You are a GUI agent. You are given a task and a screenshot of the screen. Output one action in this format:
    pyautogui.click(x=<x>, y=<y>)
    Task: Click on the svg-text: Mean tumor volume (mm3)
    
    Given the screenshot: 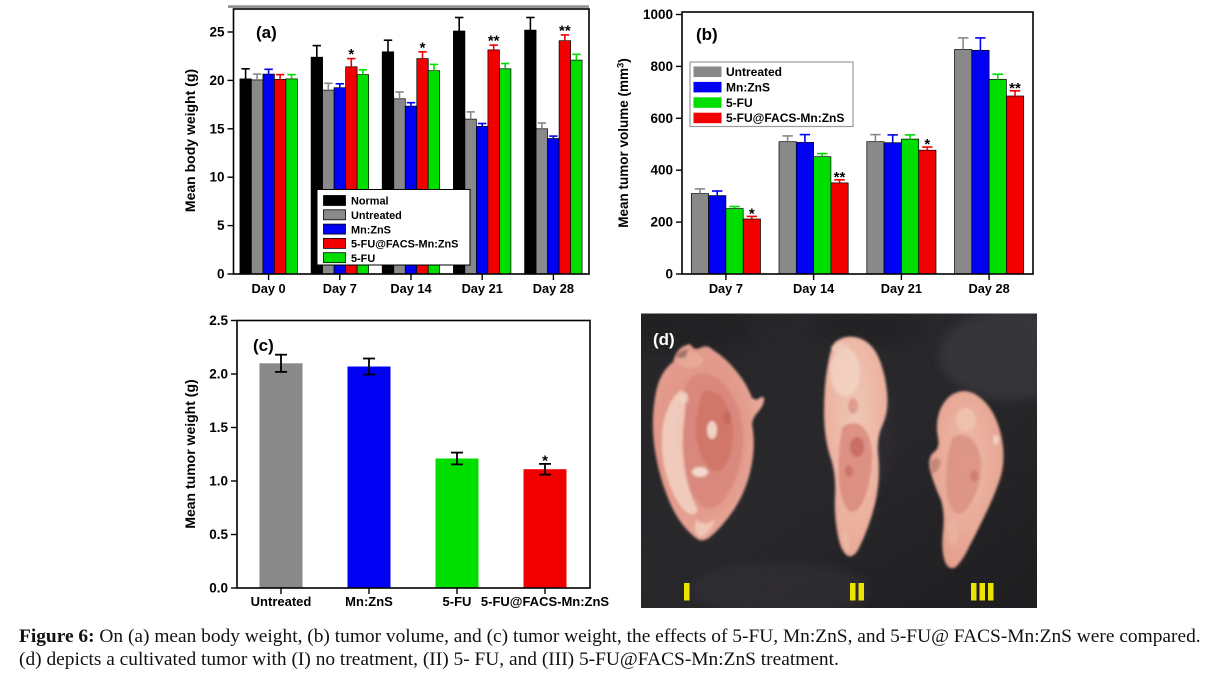 What is the action you would take?
    pyautogui.click(x=624, y=143)
    